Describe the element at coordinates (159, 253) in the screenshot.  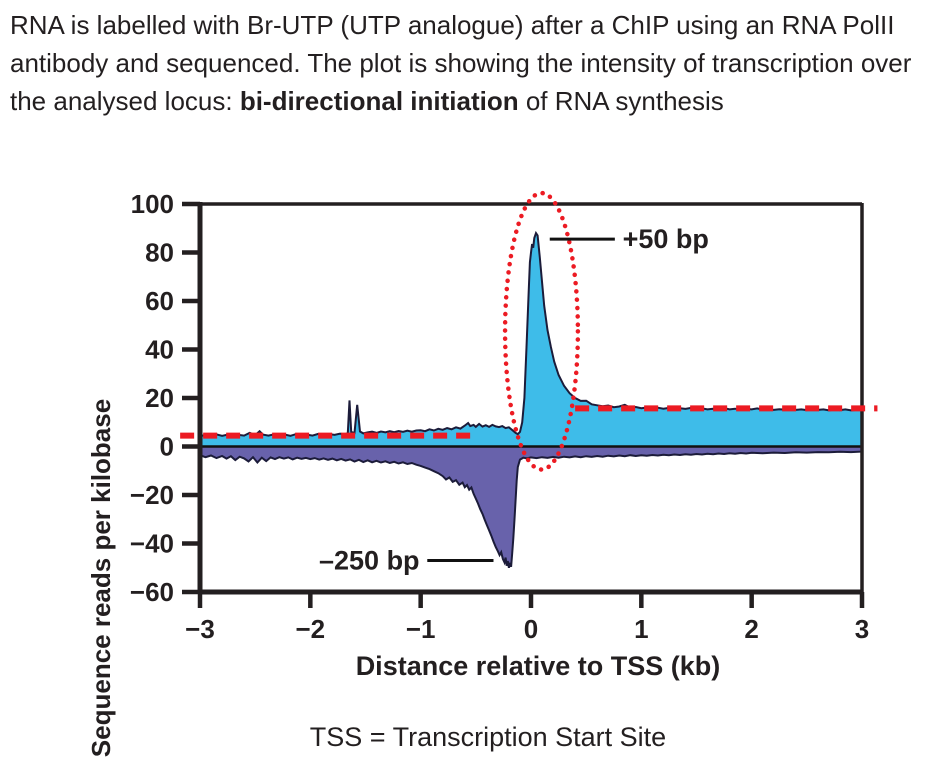
I see `y-tick-label: 80` at that location.